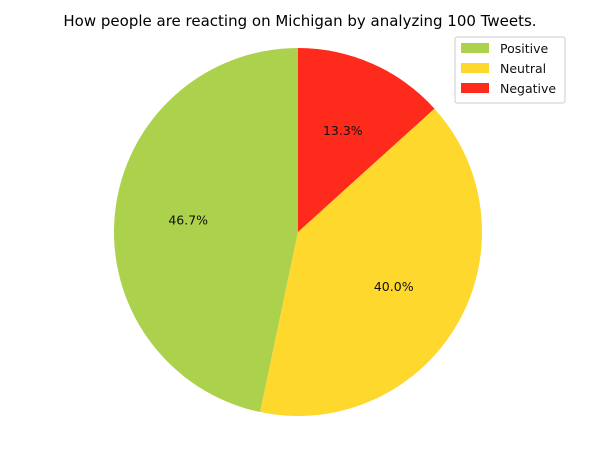  What do you see at coordinates (188, 220) in the screenshot?
I see `pie-percent-label-positive: 46.7%` at bounding box center [188, 220].